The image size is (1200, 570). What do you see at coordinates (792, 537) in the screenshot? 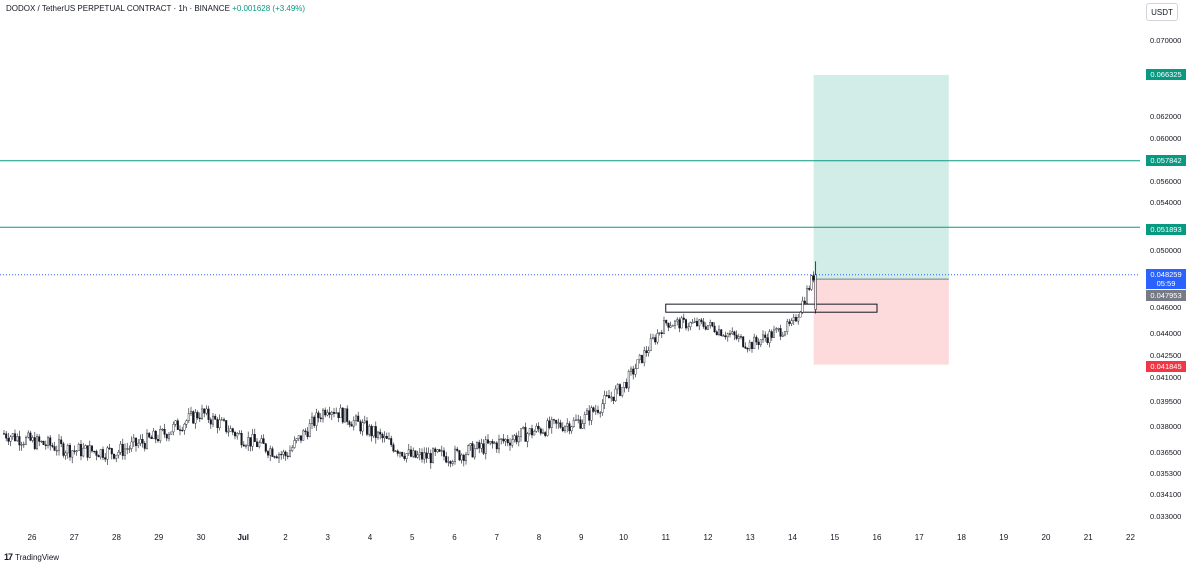
I see `x-tick-label: 14` at bounding box center [792, 537].